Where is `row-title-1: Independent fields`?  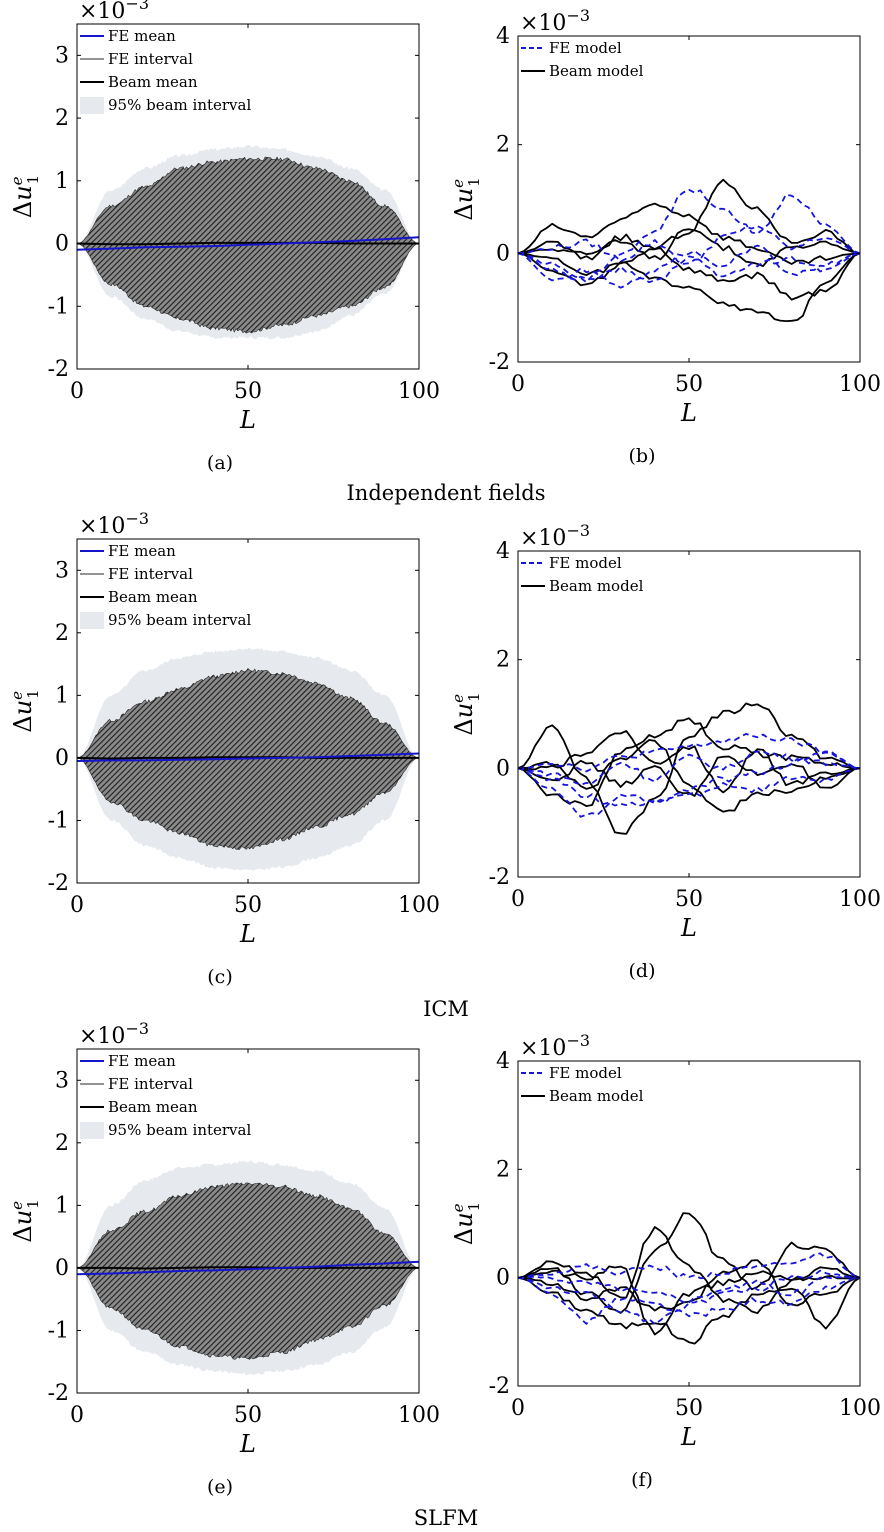
row-title-1: Independent fields is located at coordinates (446, 493).